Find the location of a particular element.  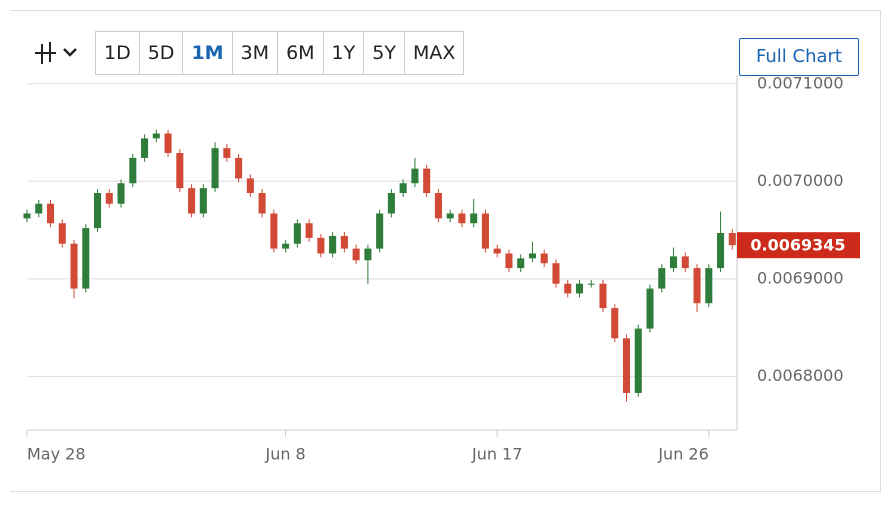

range-button: MAX is located at coordinates (434, 53).